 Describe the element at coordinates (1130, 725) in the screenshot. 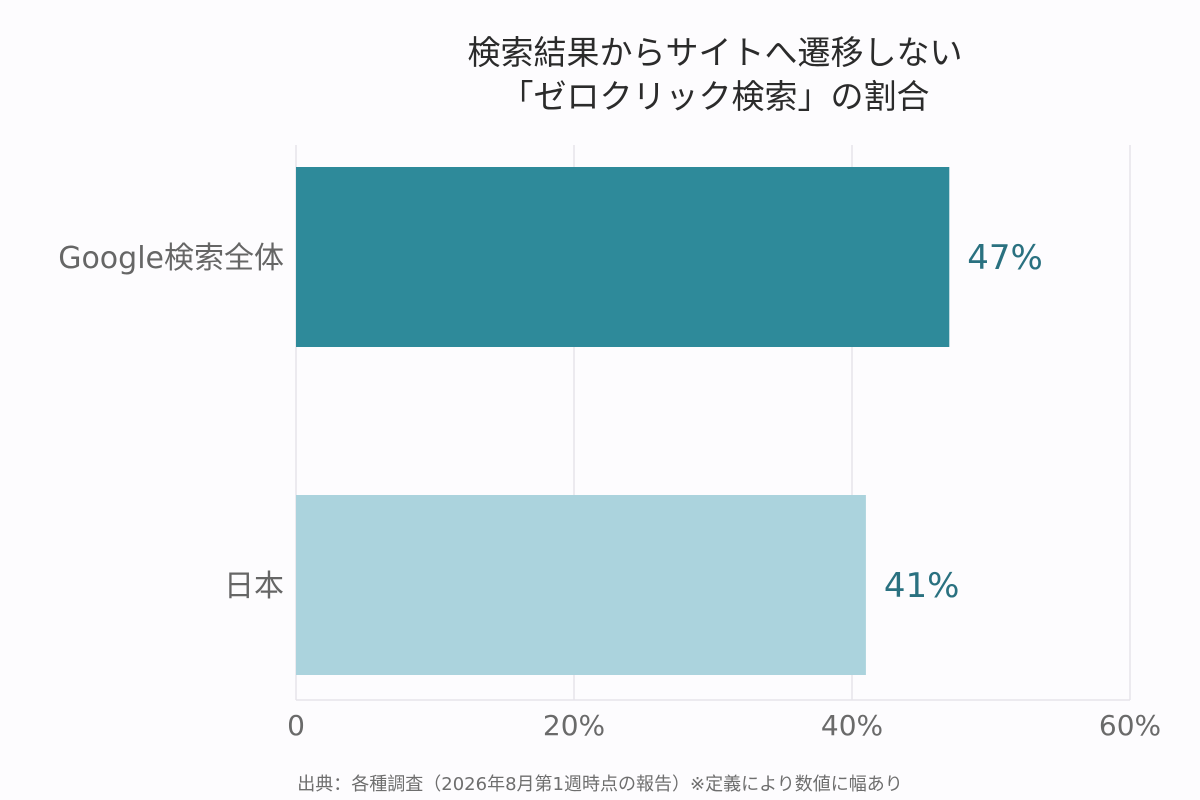

I see `x-tick-label: 60%` at that location.